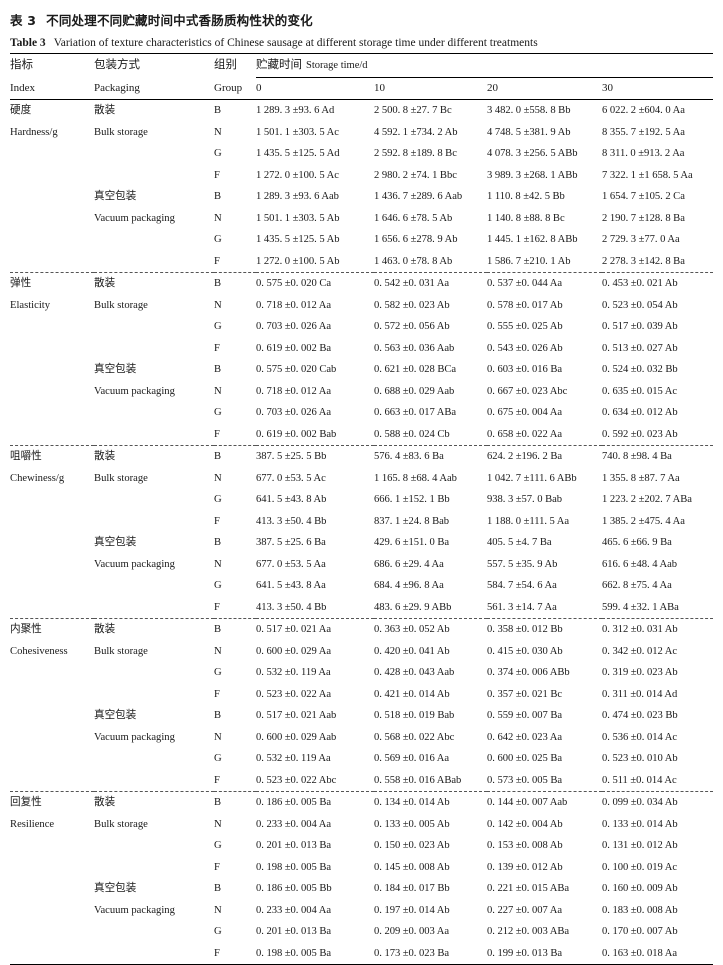  I want to click on value-cell-day-10: 2 500. 8 ±27. 7 Bc, so click(430, 110).